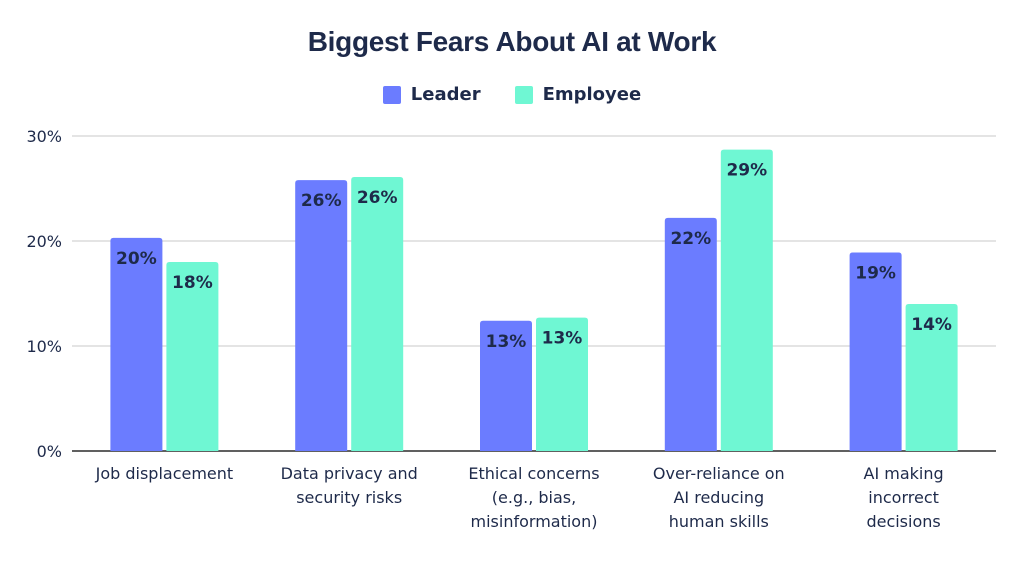 This screenshot has height=561, width=1024. I want to click on x-category-label: decisions, so click(903, 521).